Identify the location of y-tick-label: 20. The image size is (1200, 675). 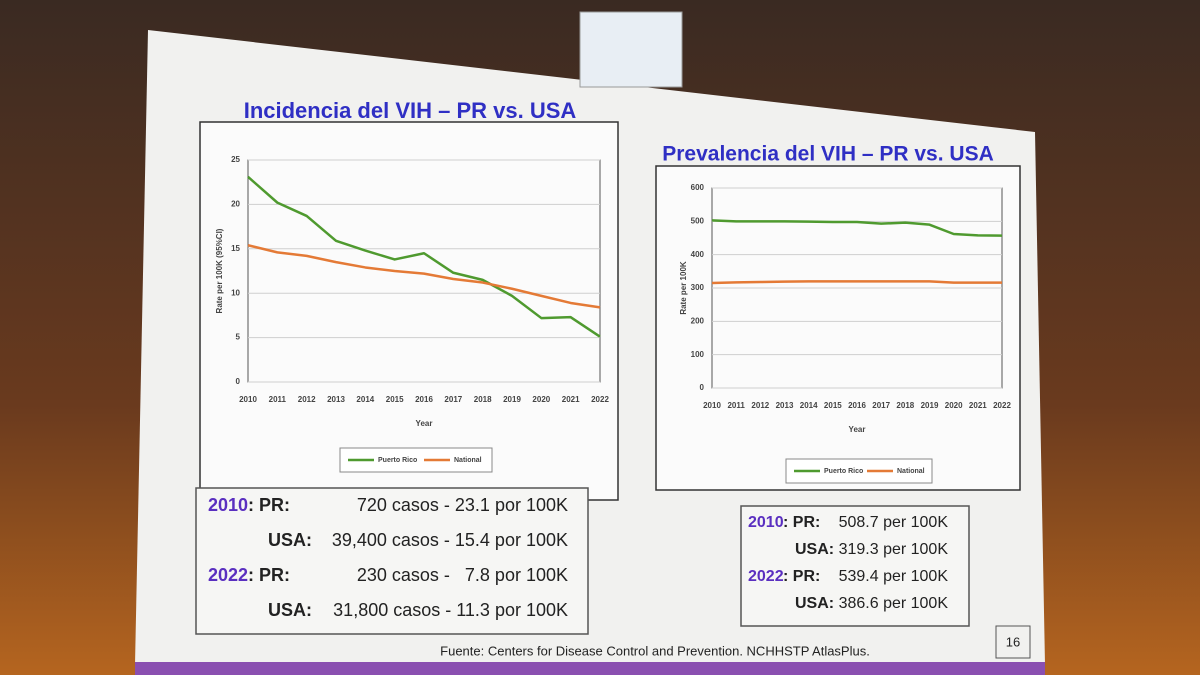
(235, 204).